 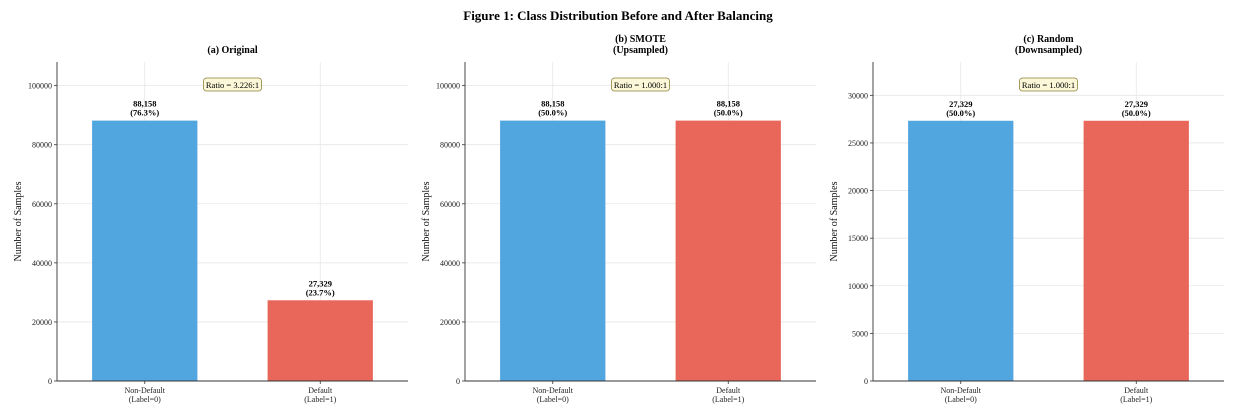 What do you see at coordinates (858, 95) in the screenshot?
I see `y-tick-label: 30000` at bounding box center [858, 95].